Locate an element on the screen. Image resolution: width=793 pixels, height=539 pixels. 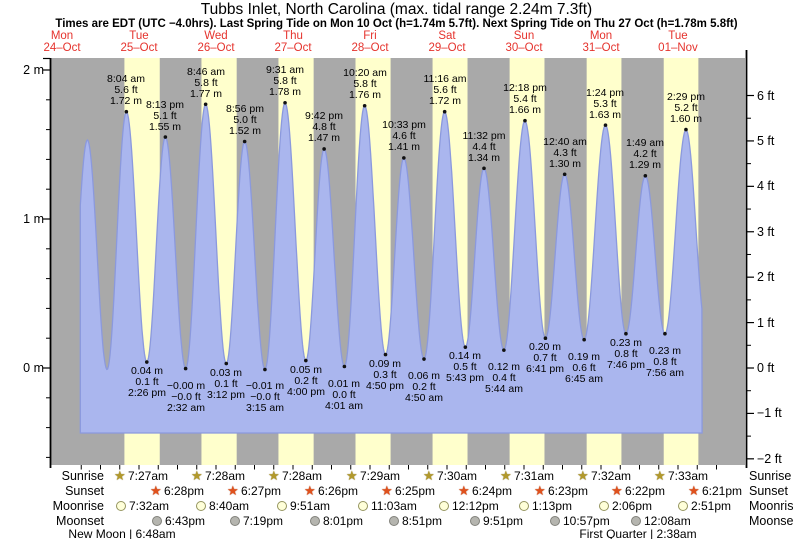
tide-height-m: 0.19 m is located at coordinates (584, 357).